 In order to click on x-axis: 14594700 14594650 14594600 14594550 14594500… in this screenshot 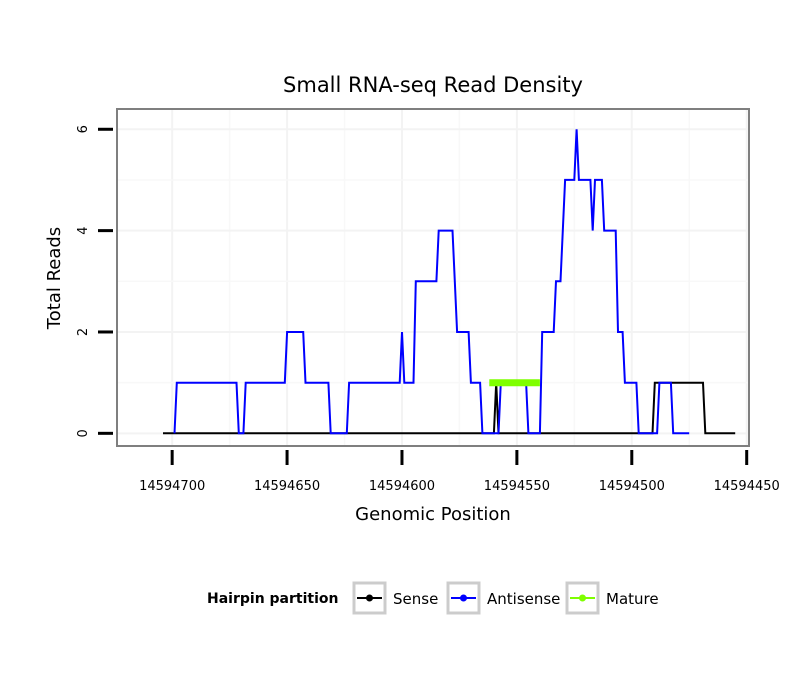, I will do `click(459, 472)`.